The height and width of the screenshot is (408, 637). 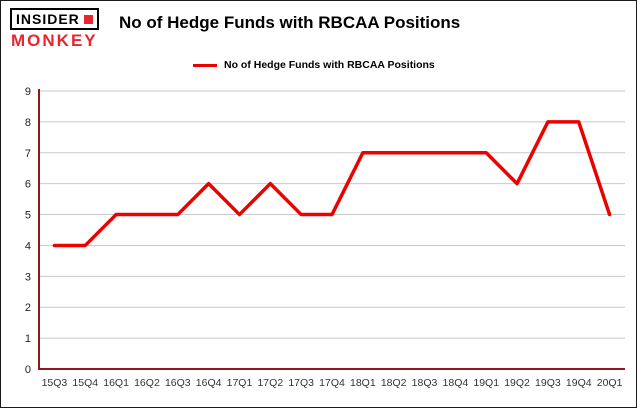 I want to click on logo-red-square-icon, so click(x=88, y=19).